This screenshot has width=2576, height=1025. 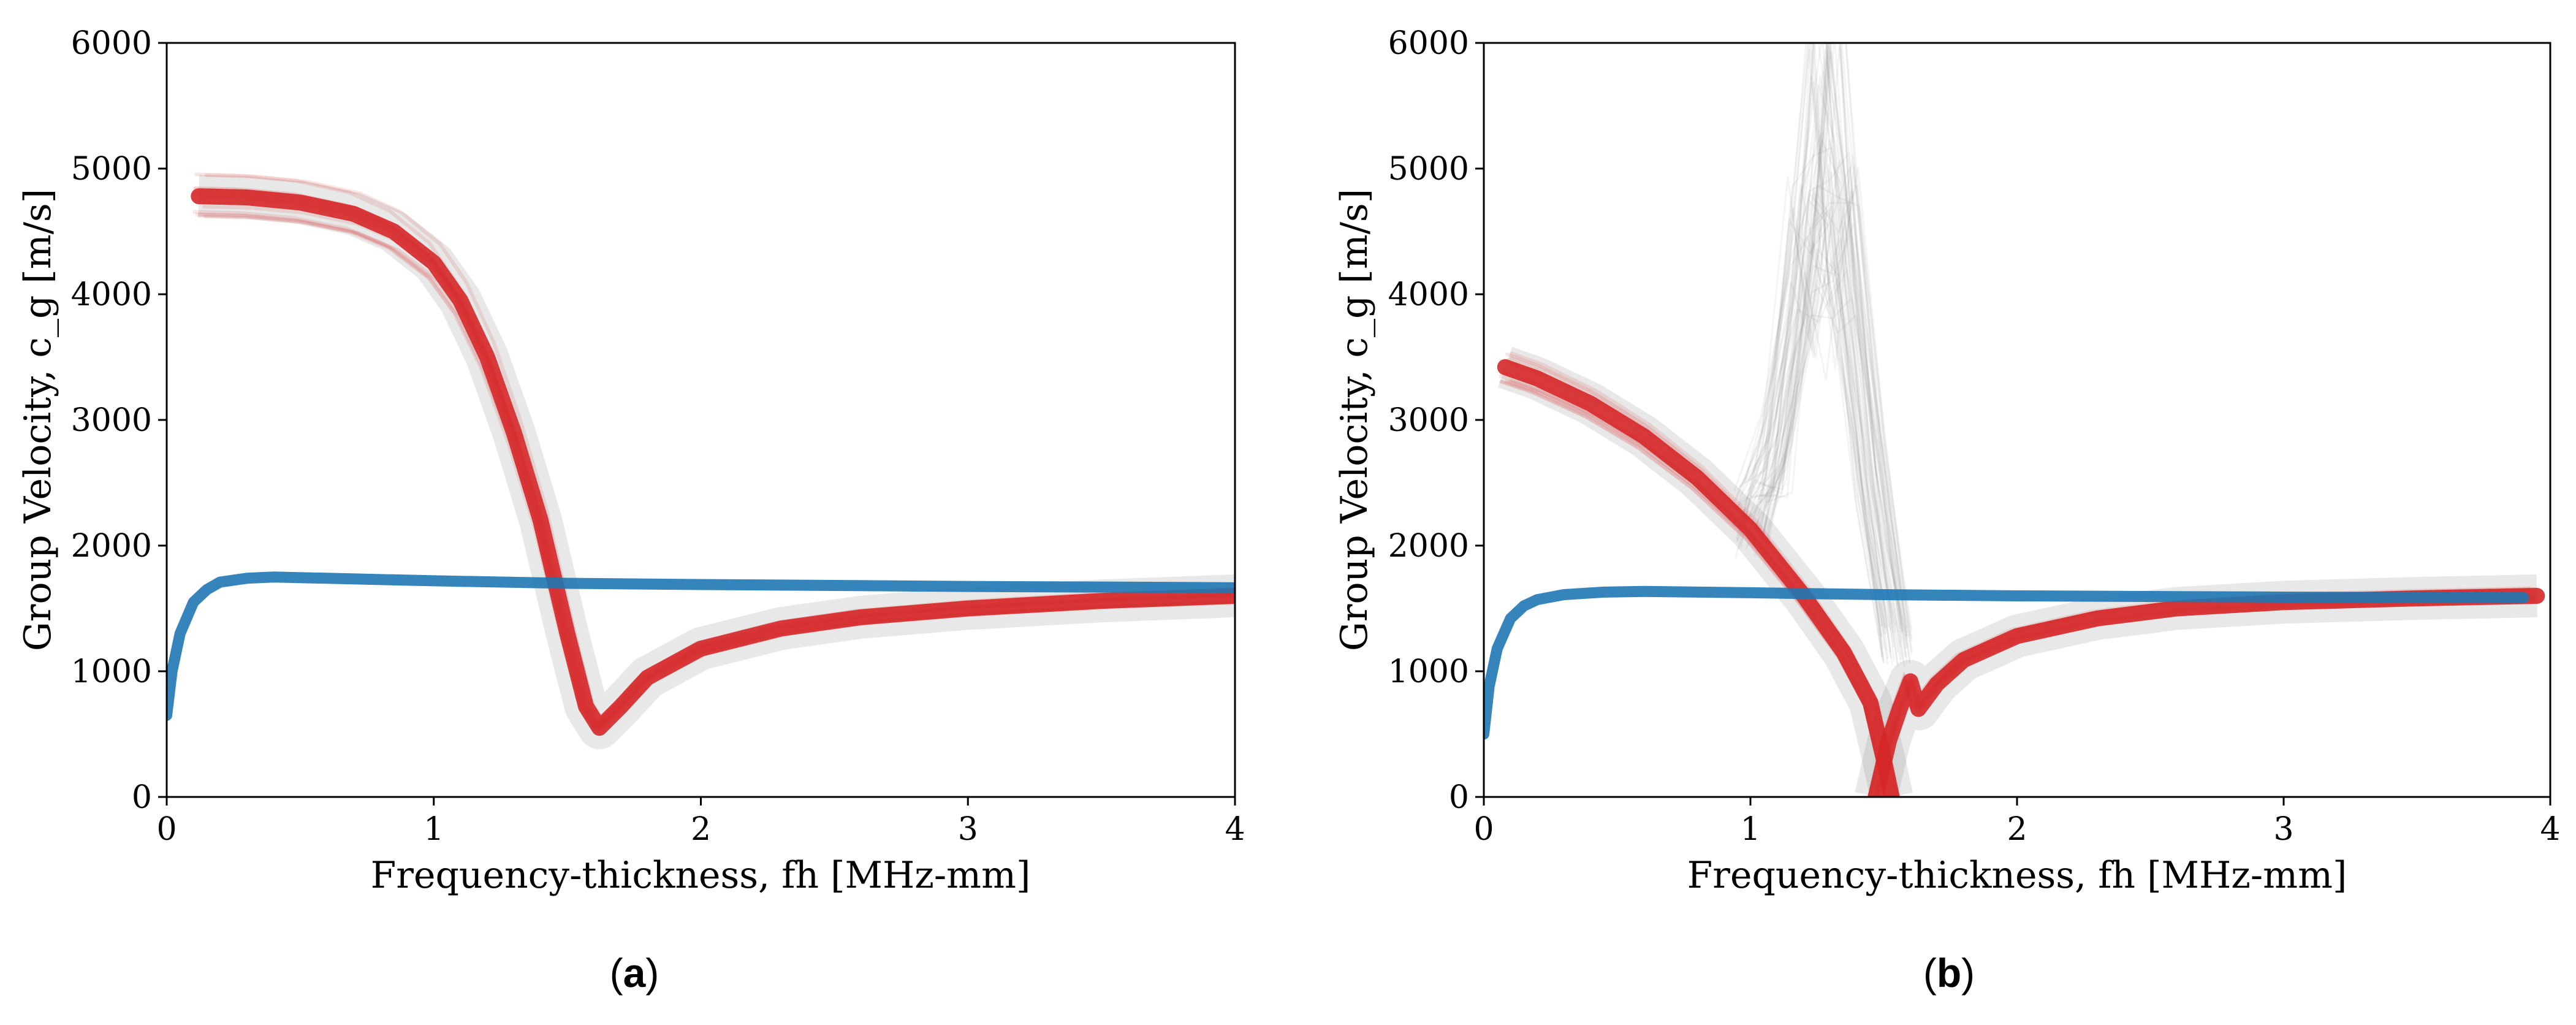 I want to click on uncertainty-band, so click(x=1705, y=571).